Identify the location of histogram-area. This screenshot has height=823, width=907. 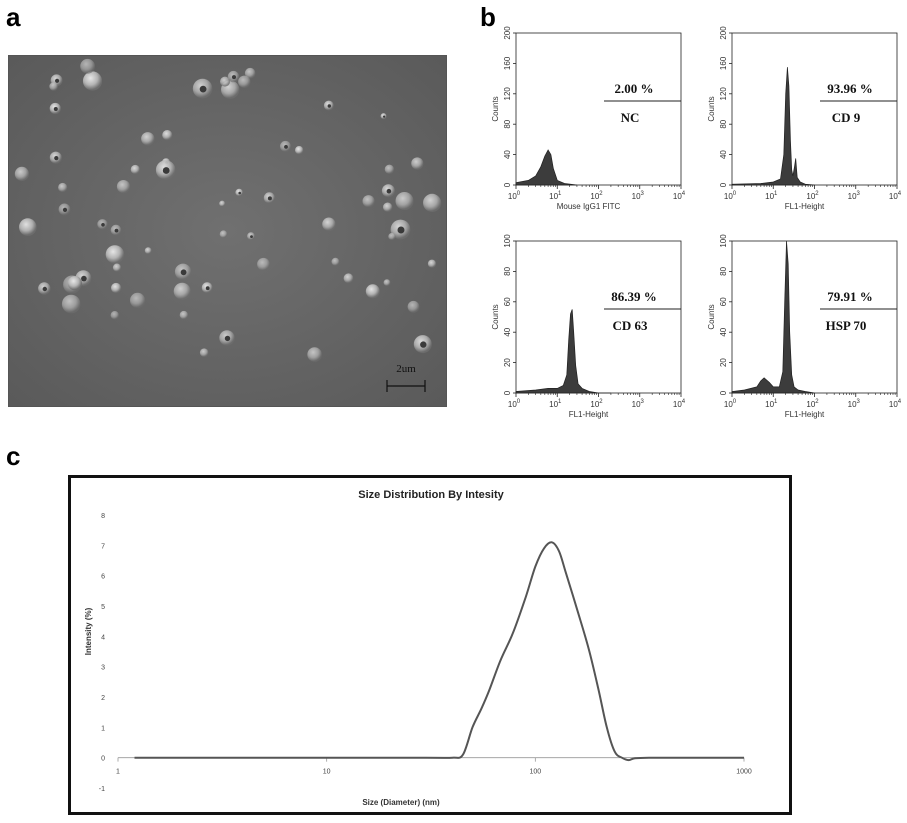
(563, 351).